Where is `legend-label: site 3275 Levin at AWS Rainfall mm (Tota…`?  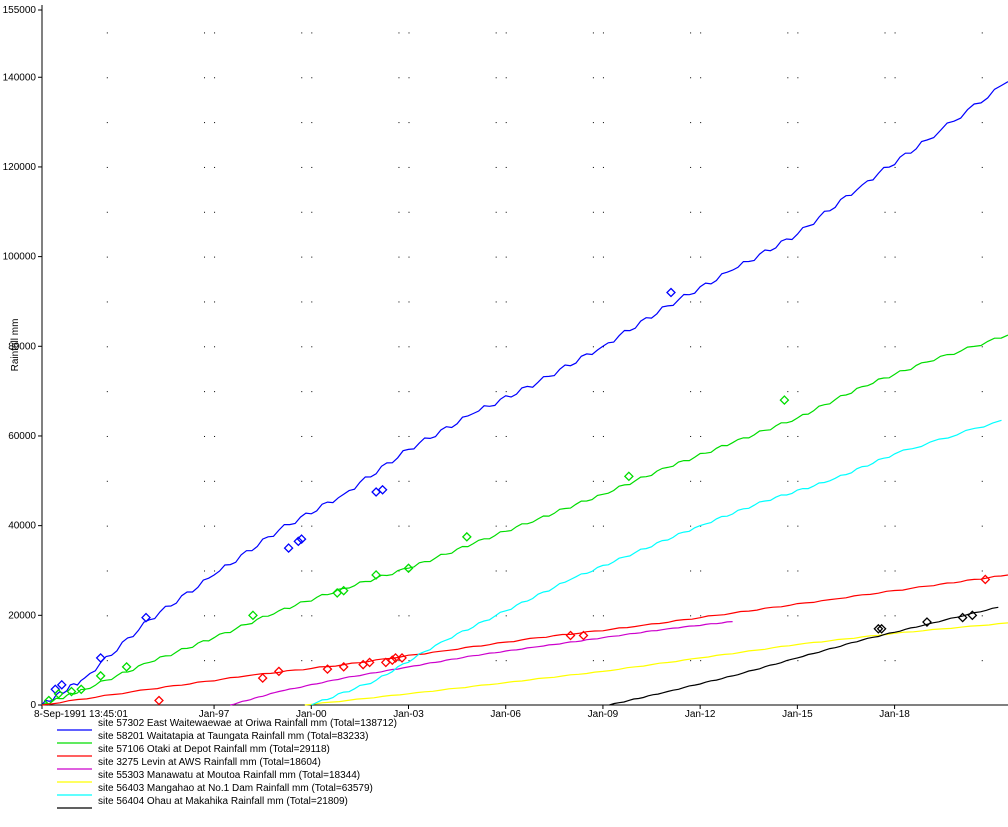 legend-label: site 3275 Levin at AWS Rainfall mm (Tota… is located at coordinates (209, 762).